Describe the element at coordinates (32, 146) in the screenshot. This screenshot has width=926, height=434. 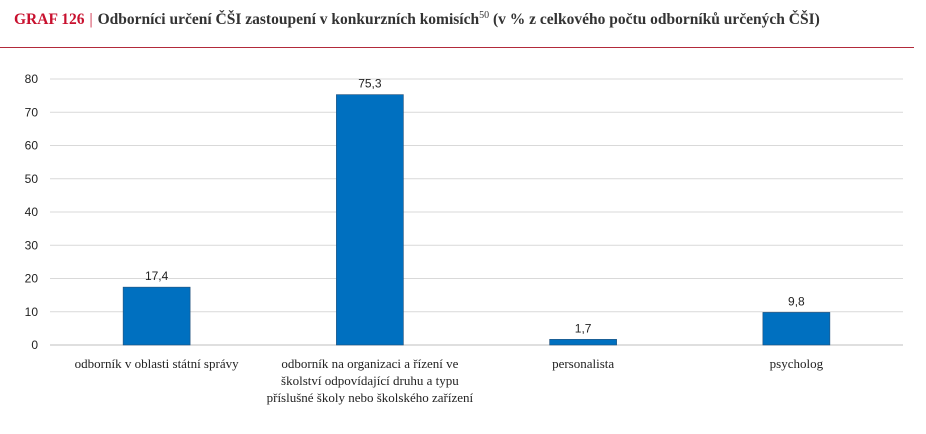
I see `y-tick-label: 60` at that location.